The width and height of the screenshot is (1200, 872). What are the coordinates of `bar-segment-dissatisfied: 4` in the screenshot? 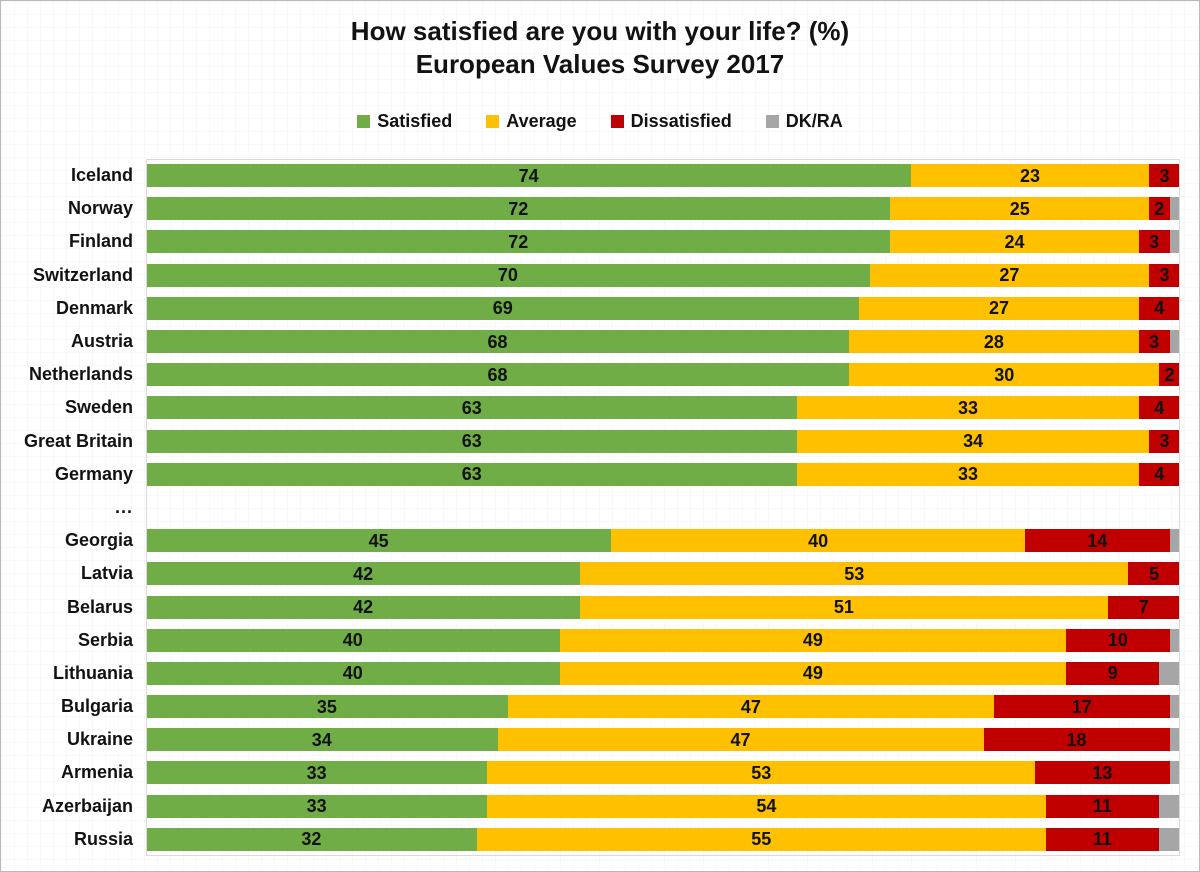 It's located at (1159, 408).